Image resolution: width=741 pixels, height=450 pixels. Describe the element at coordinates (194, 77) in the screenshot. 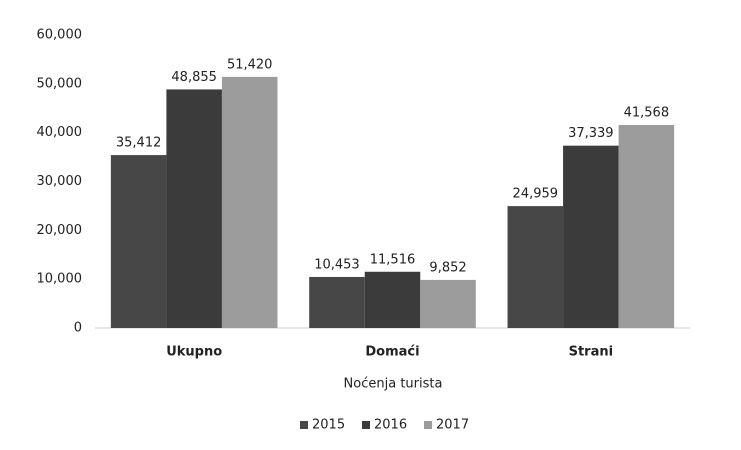

I see `data-label: 48,855` at that location.